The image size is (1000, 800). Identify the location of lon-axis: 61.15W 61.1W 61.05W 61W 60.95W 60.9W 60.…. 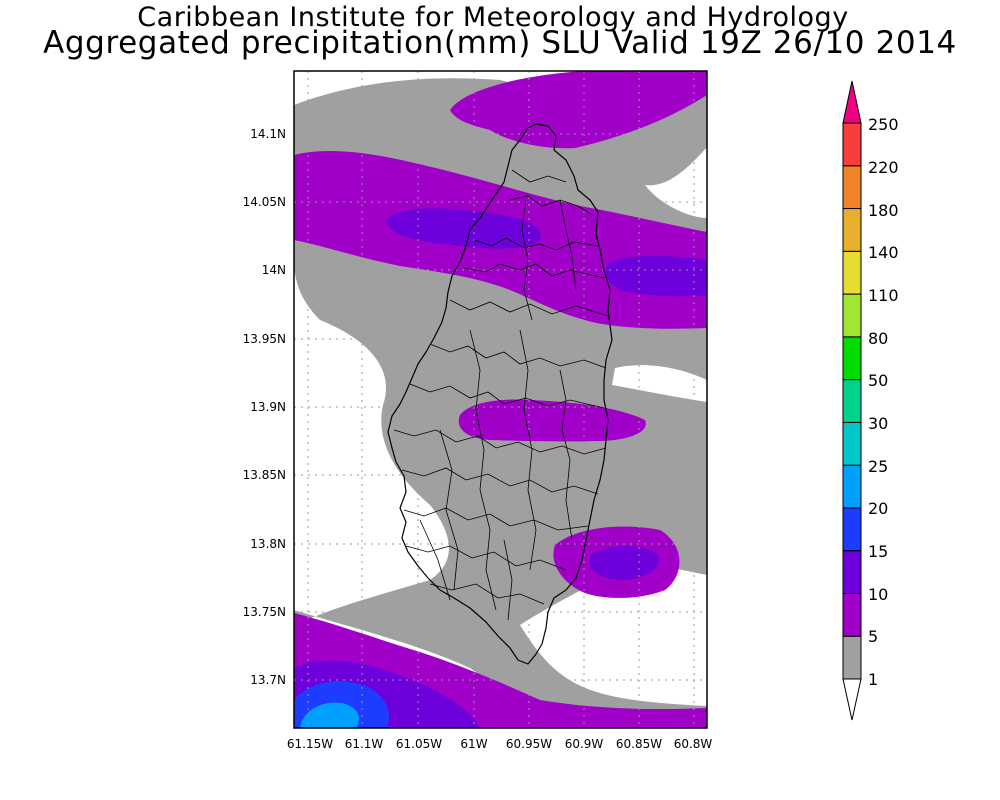
(500, 744).